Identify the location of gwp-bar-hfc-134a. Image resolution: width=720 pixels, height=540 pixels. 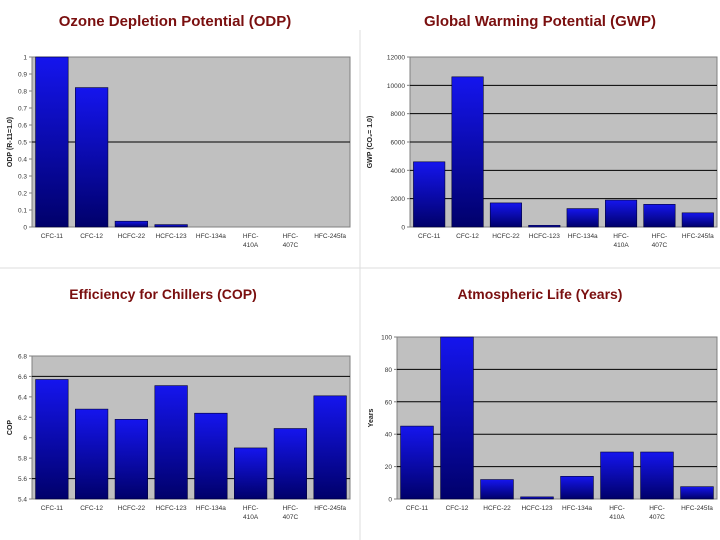
(582, 218).